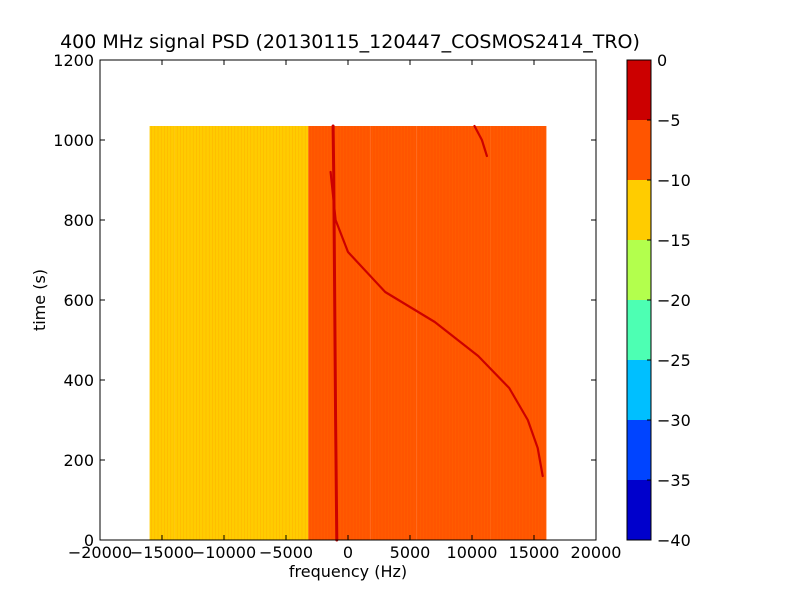 The image size is (800, 600). I want to click on colorbar-tick-label: −20, so click(674, 300).